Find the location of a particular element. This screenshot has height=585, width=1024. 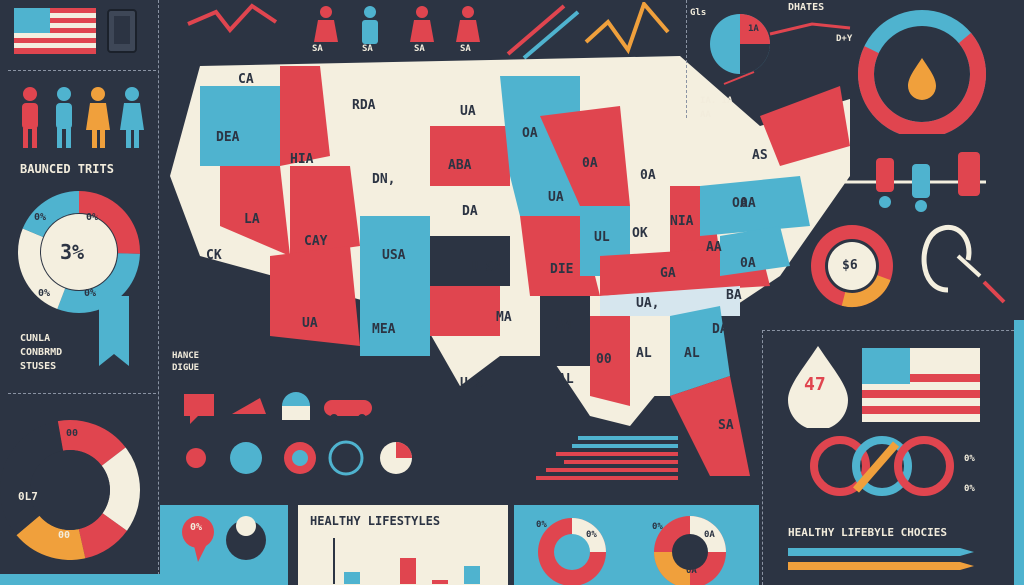

chart-label: 1A is located at coordinates (753, 29).